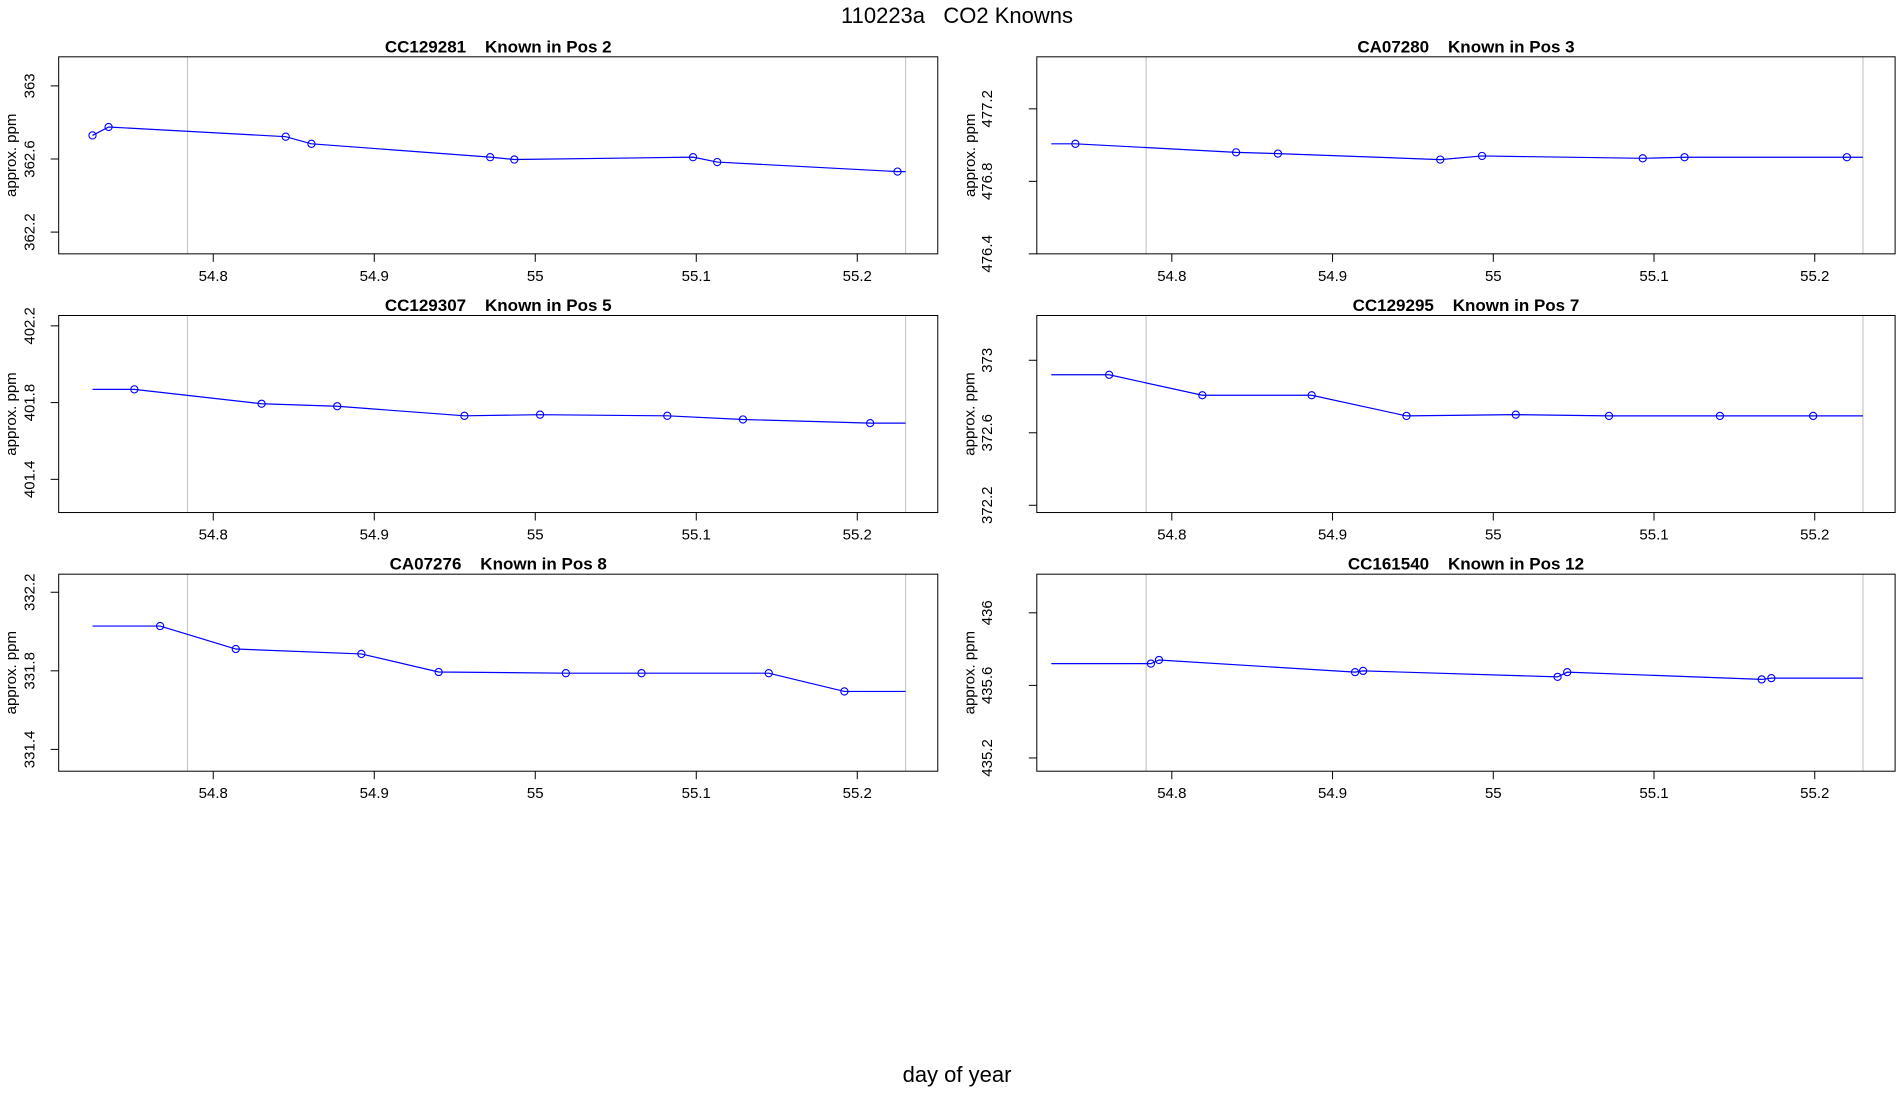 The width and height of the screenshot is (1900, 1100). Describe the element at coordinates (987, 109) in the screenshot. I see `y-tick-label: 477.2` at that location.